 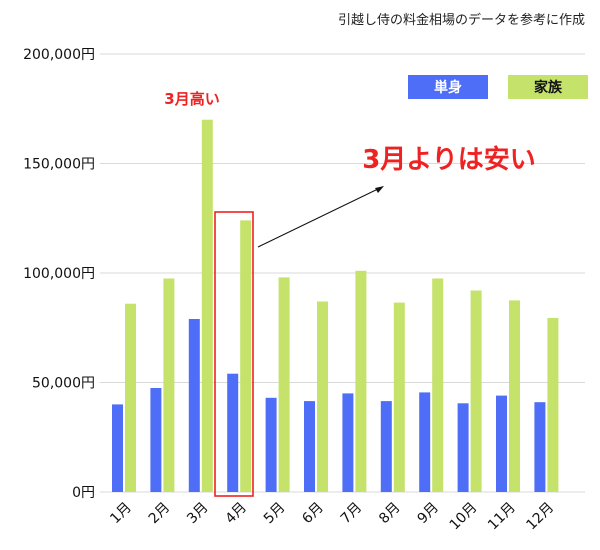 What do you see at coordinates (275, 514) in the screenshot?
I see `x-tick-label: 5月` at bounding box center [275, 514].